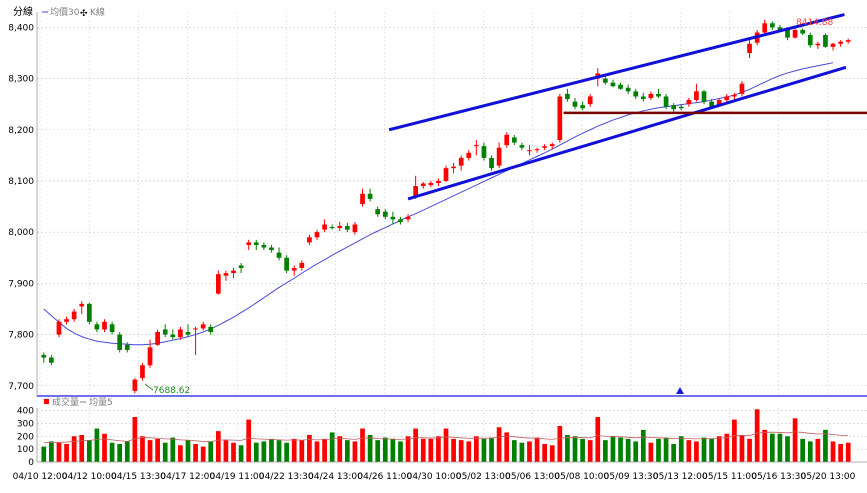 The width and height of the screenshot is (867, 493). What do you see at coordinates (171, 391) in the screenshot?
I see `low-label: 7688.62` at bounding box center [171, 391].